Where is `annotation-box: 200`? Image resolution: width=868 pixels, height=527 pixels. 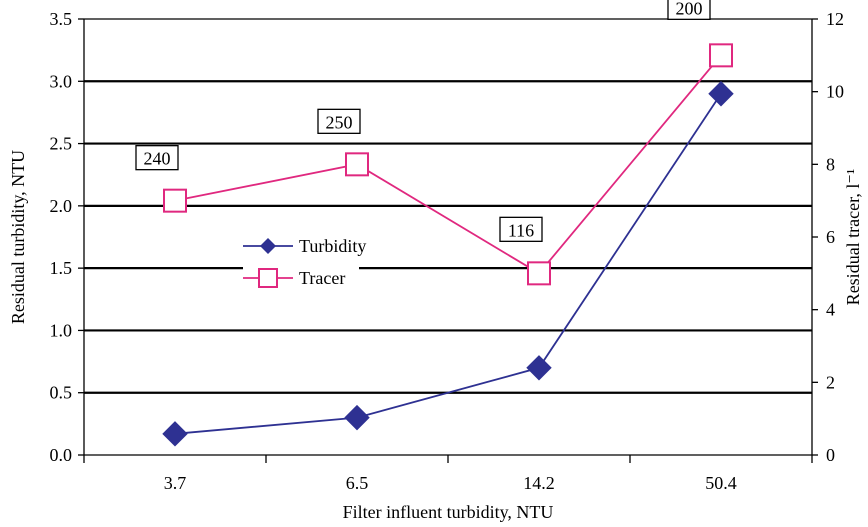 annotation-box: 200 is located at coordinates (689, 10).